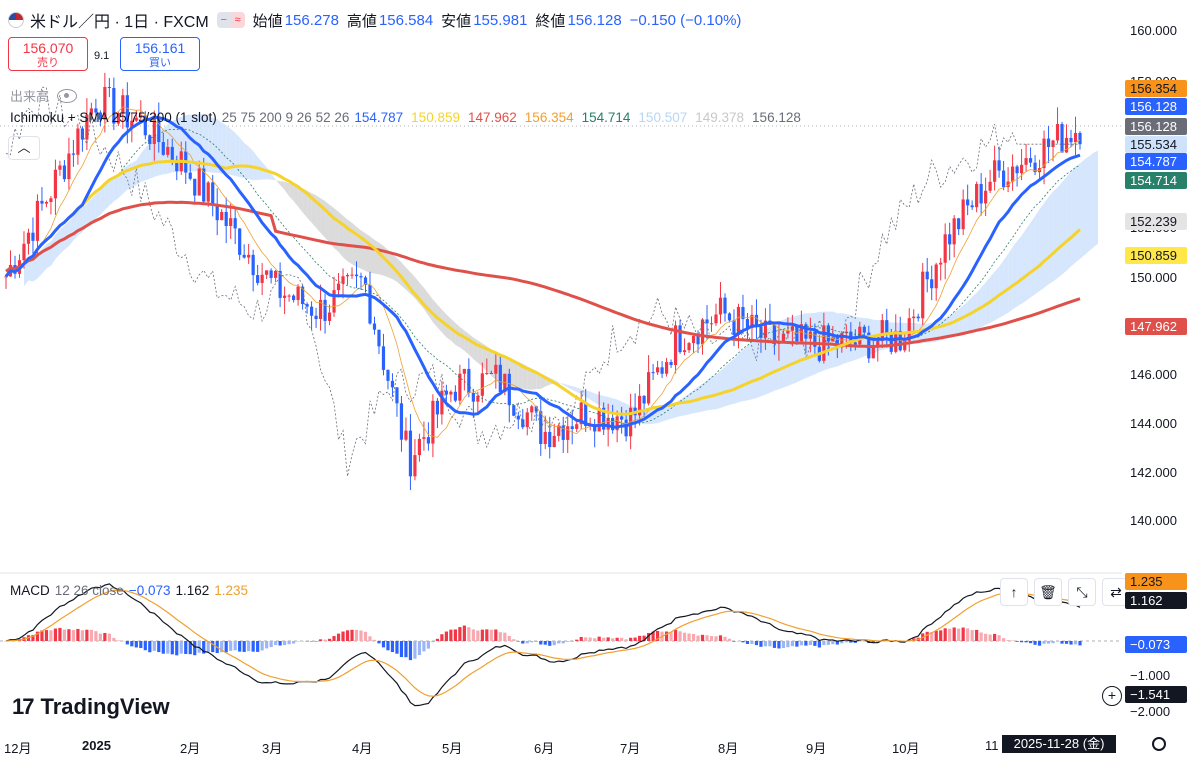  What do you see at coordinates (119, 22) in the screenshot?
I see `symbol-title: 米ドル／円 · 1日 · FXCM` at bounding box center [119, 22].